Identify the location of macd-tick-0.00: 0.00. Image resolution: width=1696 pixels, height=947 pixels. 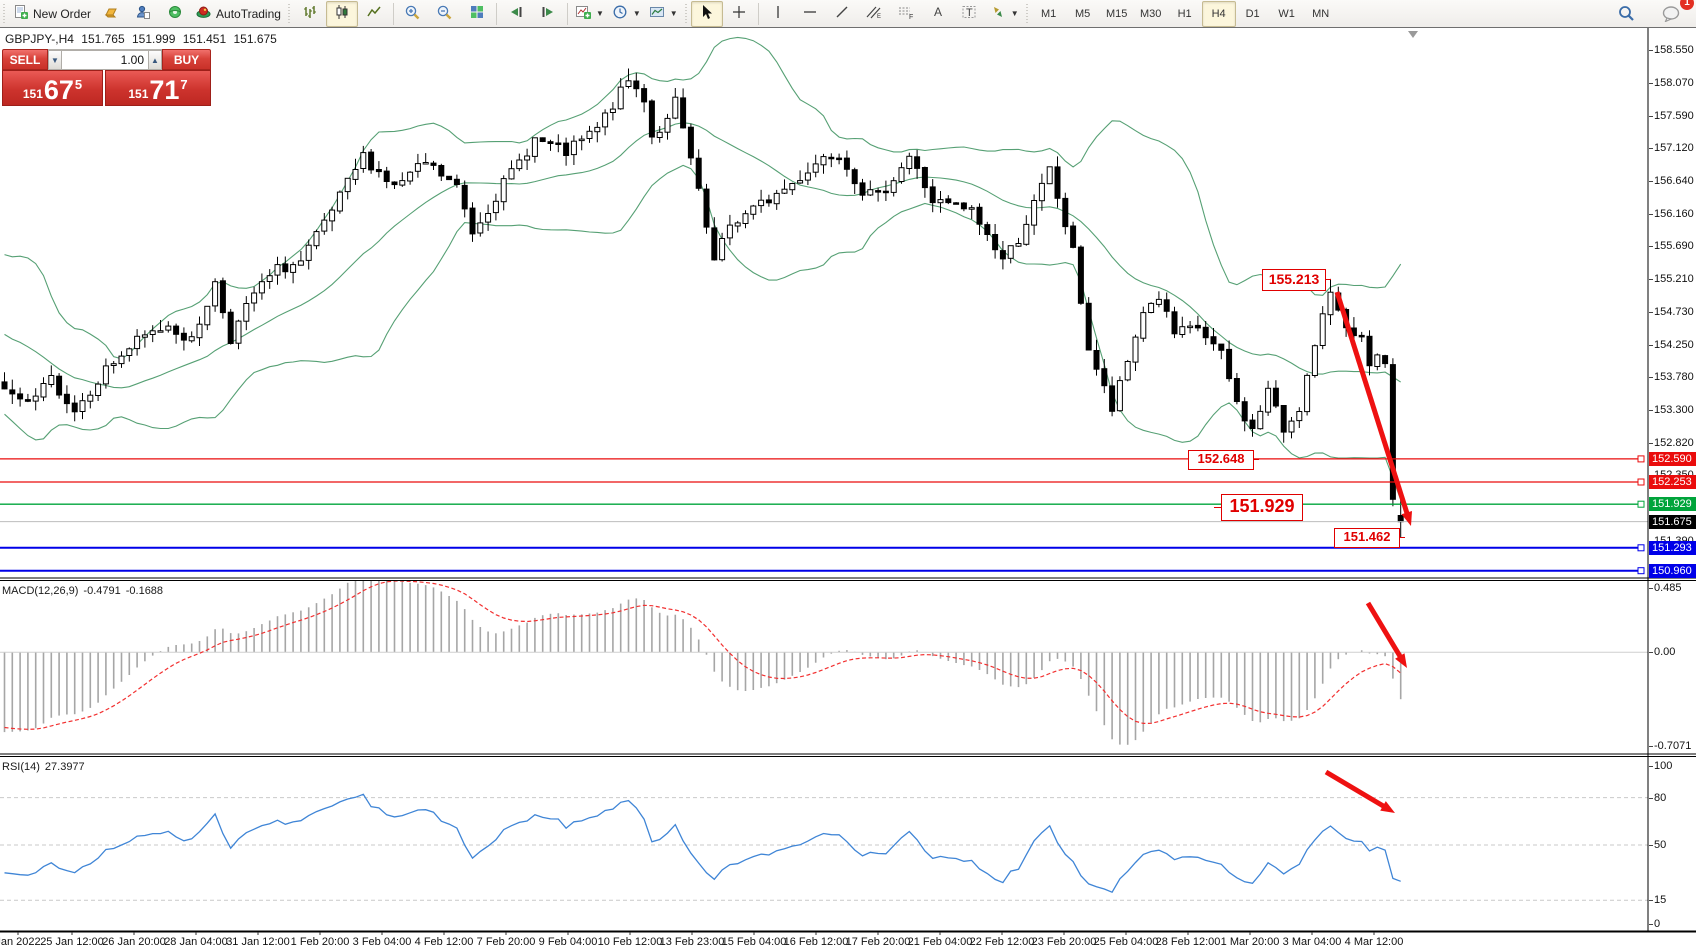
(1672, 652).